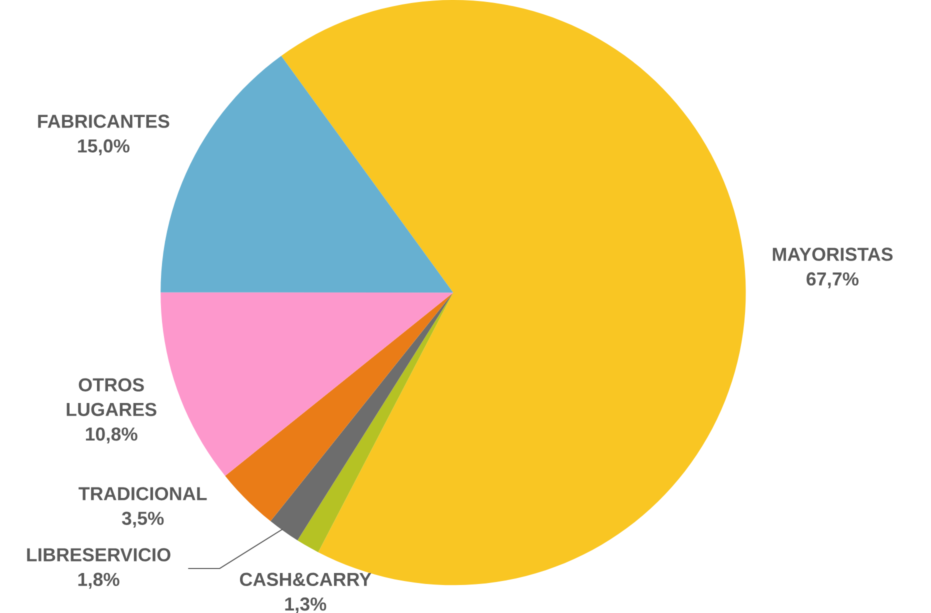 This screenshot has height=613, width=931. What do you see at coordinates (832, 254) in the screenshot?
I see `slice-label: MAYORISTAS` at bounding box center [832, 254].